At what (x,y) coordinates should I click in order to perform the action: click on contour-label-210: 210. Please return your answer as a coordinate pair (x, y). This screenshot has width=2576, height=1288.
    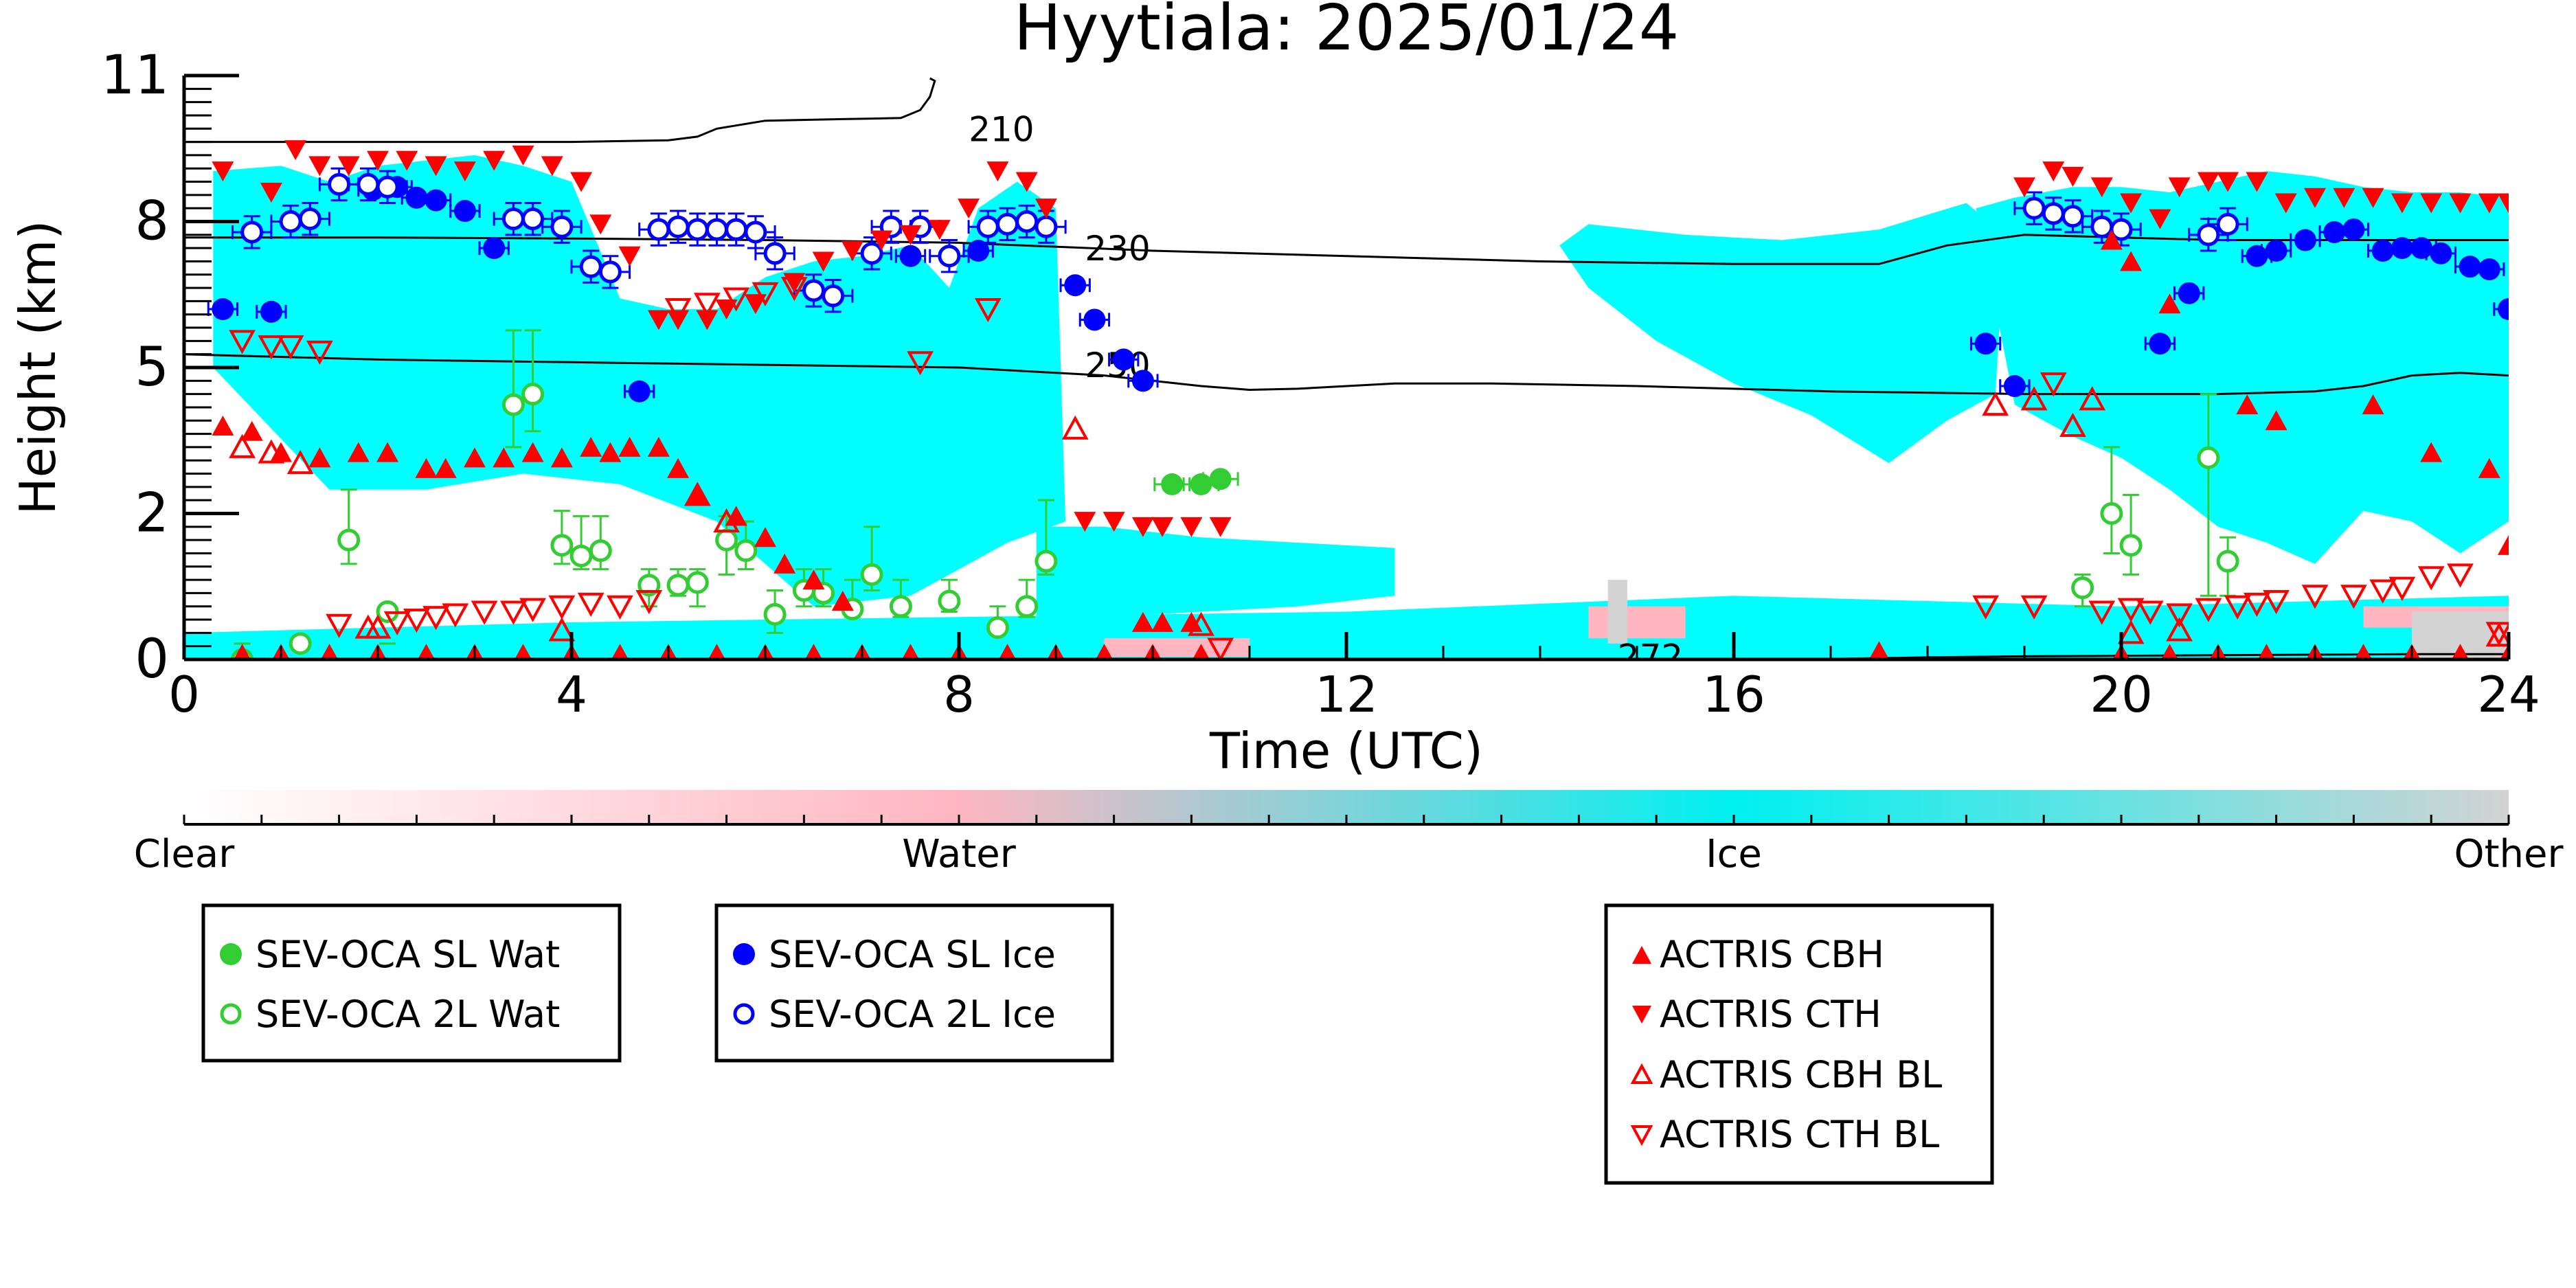
    Looking at the image, I should click on (1001, 129).